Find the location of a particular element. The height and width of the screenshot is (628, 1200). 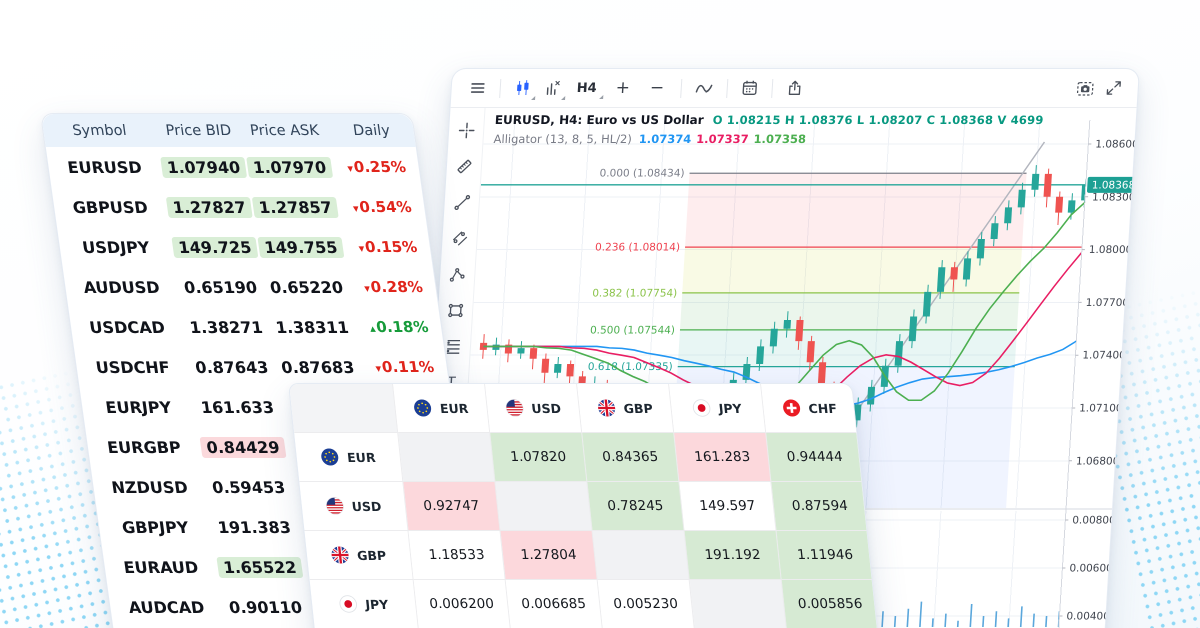

quote-row: EURUSD 1.07940 1.07970 ▾0.25% is located at coordinates (234, 167).